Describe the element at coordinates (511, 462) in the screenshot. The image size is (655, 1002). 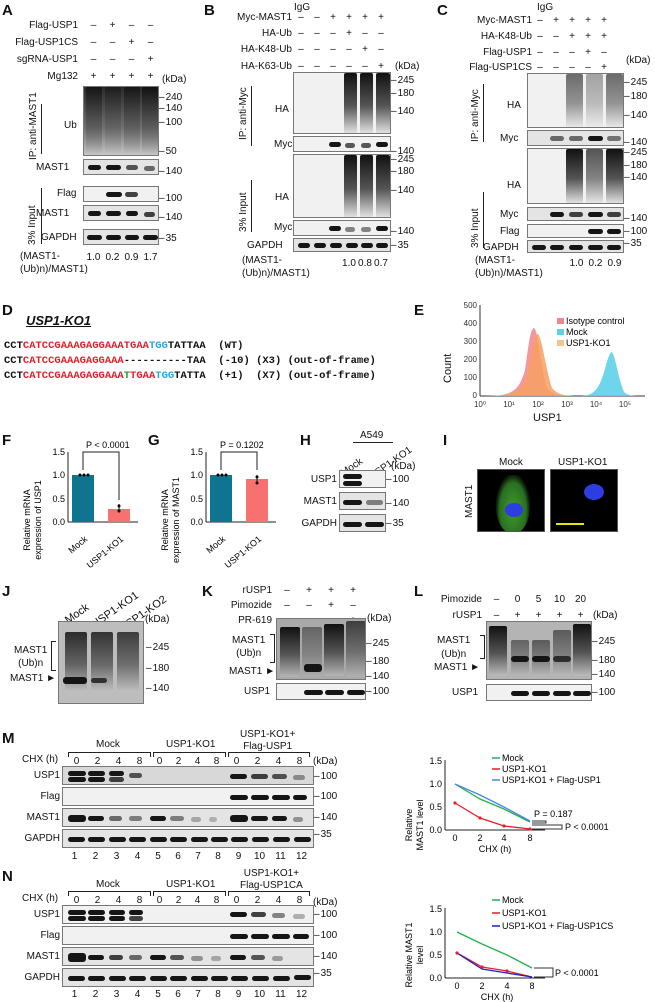
I see `column-label: Mock` at that location.